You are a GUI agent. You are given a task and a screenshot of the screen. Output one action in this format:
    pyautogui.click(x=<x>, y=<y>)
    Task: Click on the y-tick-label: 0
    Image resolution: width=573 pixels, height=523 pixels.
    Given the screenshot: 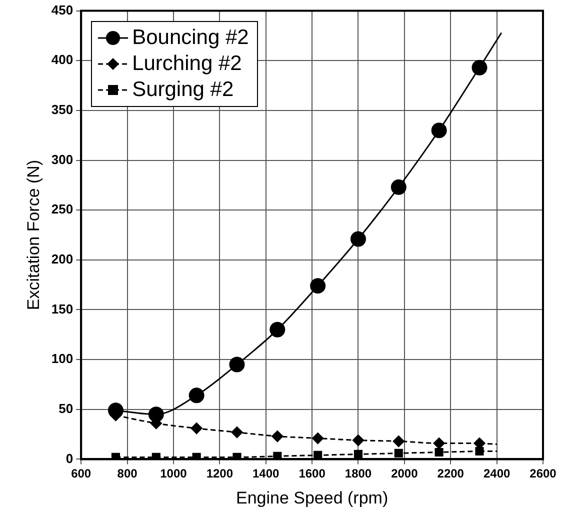 What is the action you would take?
    pyautogui.click(x=70, y=458)
    